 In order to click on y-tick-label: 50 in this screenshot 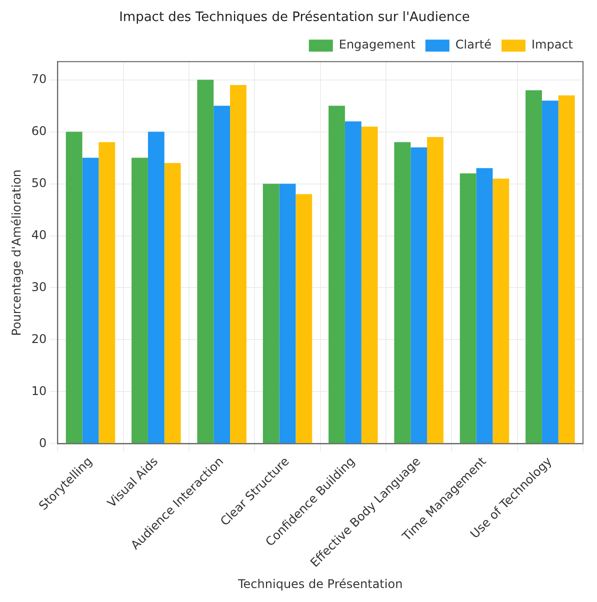, I will do `click(39, 183)`.